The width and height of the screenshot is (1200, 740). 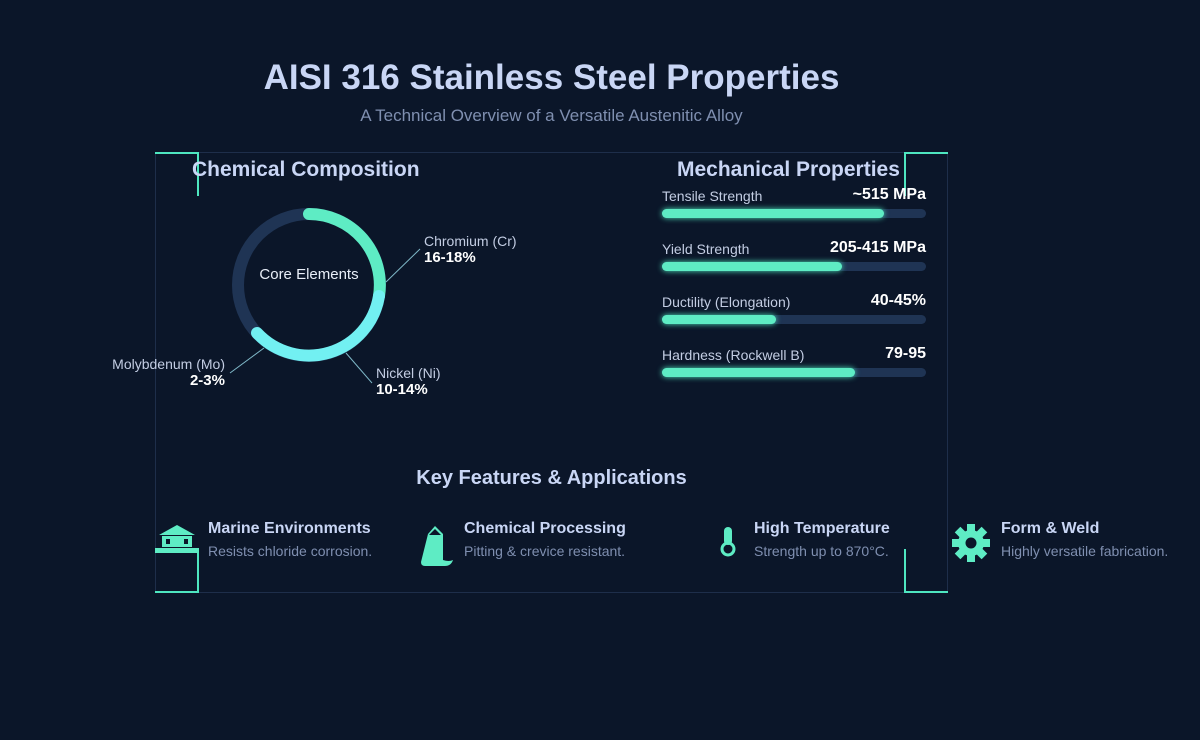 I want to click on element-name: Chromium (Cr), so click(x=470, y=241).